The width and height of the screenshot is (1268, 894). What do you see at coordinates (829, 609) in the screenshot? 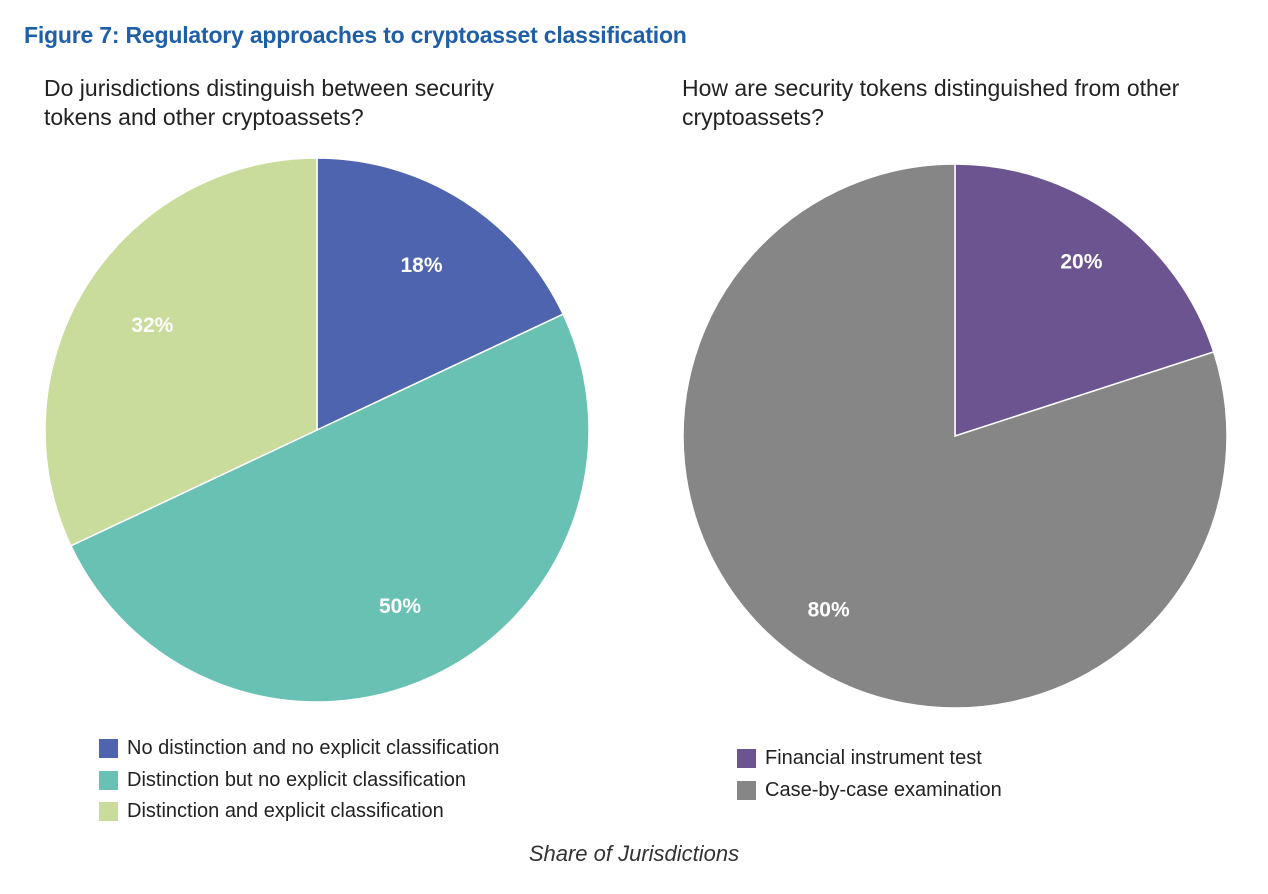
I see `slice-value-label: 80%` at bounding box center [829, 609].